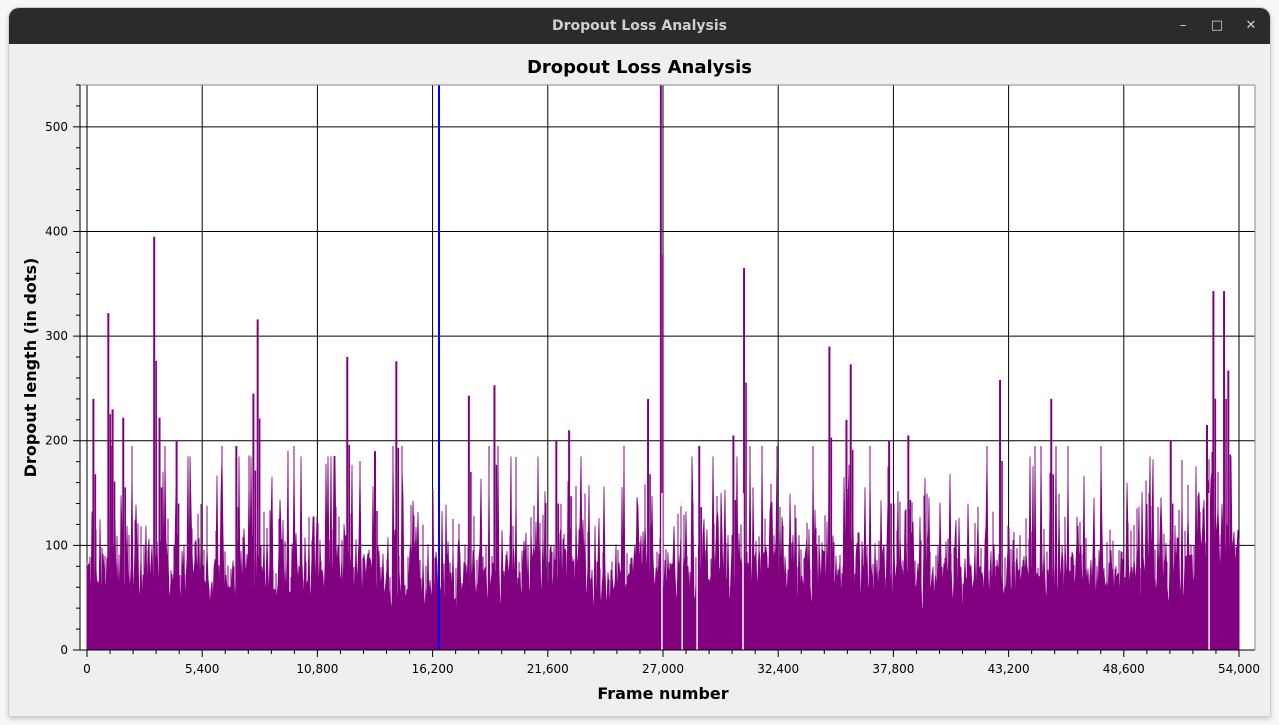 The width and height of the screenshot is (1279, 725). What do you see at coordinates (1239, 669) in the screenshot?
I see `x-tick-label-10: 54,000` at bounding box center [1239, 669].